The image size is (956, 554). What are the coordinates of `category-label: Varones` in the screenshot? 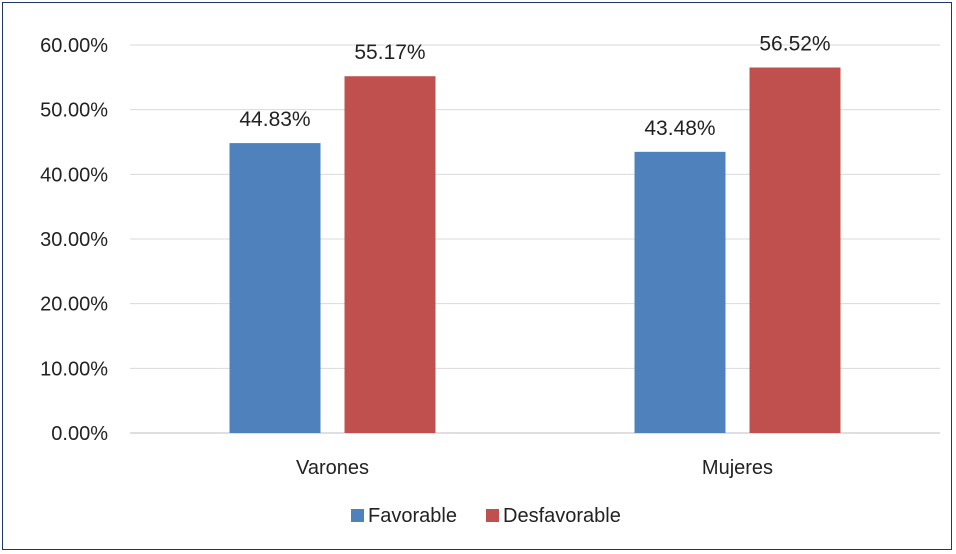 It's located at (332, 468).